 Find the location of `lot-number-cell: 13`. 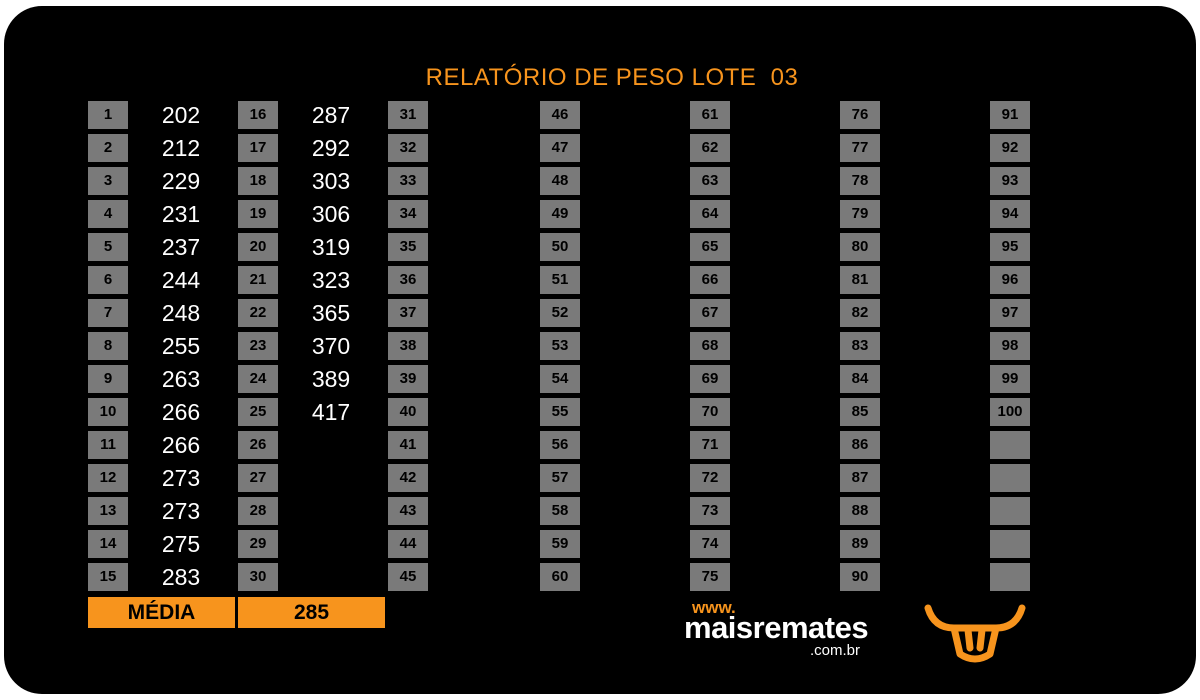

lot-number-cell: 13 is located at coordinates (108, 511).